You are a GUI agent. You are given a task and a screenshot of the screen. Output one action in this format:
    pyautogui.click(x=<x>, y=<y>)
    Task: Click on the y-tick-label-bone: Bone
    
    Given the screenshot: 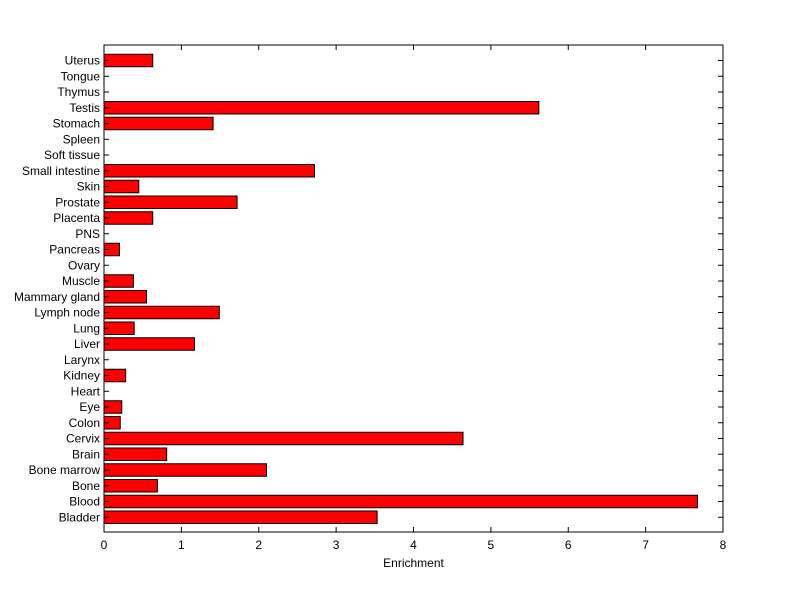 What is the action you would take?
    pyautogui.click(x=86, y=486)
    